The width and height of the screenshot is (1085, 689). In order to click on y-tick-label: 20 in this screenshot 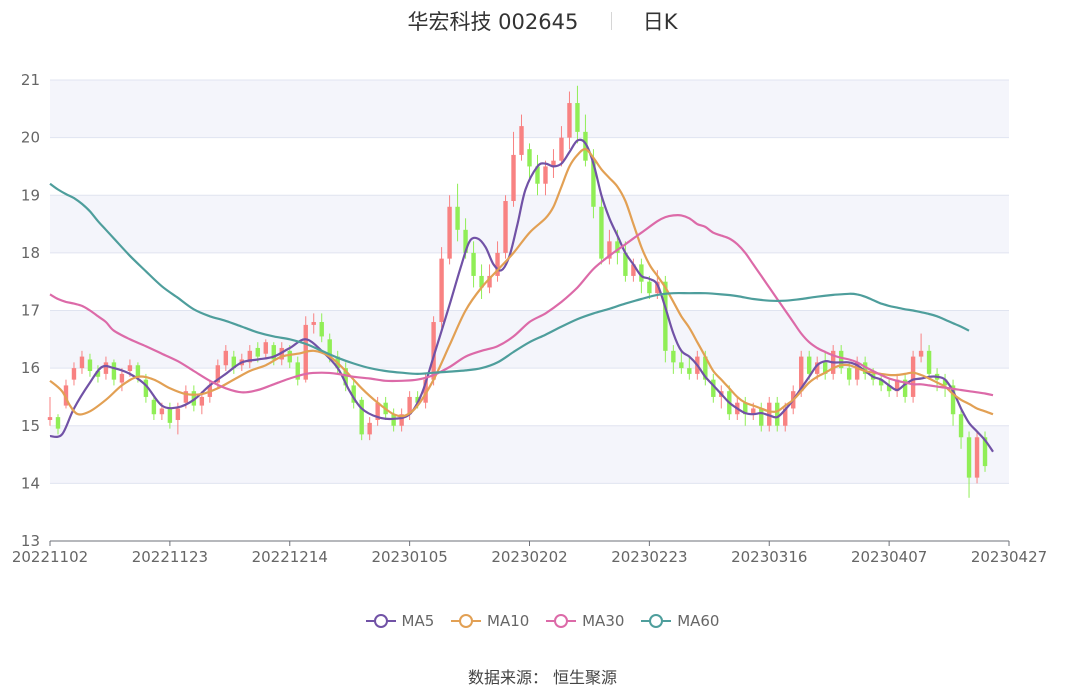, I will do `click(30, 138)`.